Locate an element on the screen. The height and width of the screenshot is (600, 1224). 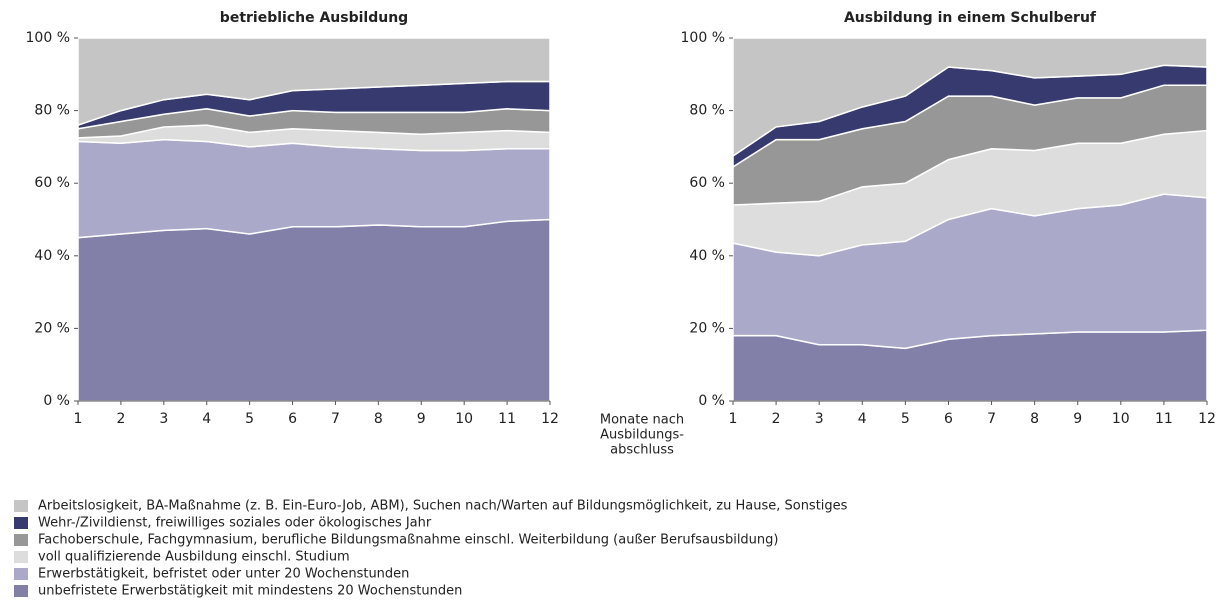
x-axis-label: Monate nach is located at coordinates (642, 420).